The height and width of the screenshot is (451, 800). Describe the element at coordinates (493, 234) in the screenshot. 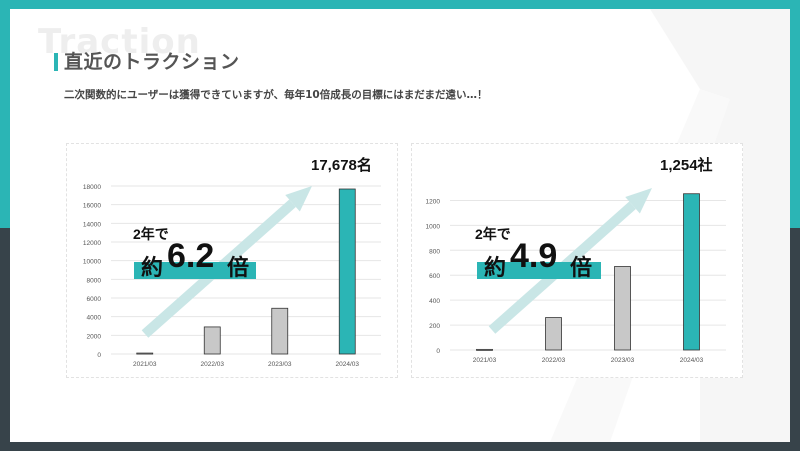

I see `growth-prefix-companies: 2年で` at that location.